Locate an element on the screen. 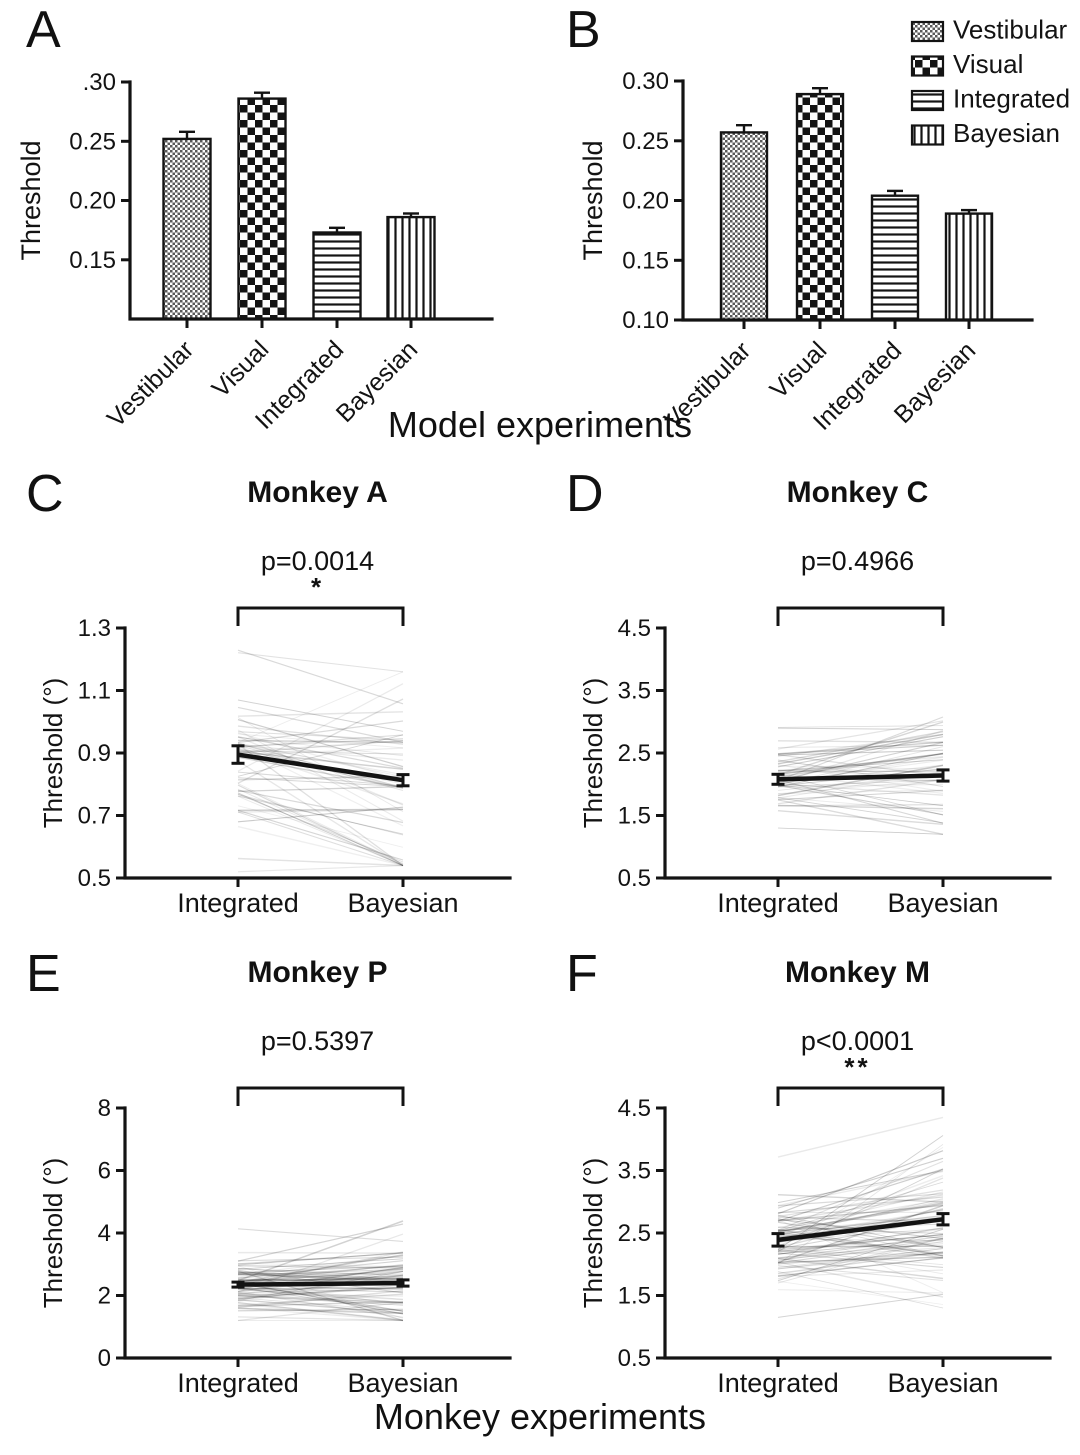 This screenshot has height=1455, width=1080. y-tick-label: 3.5 is located at coordinates (634, 1171).